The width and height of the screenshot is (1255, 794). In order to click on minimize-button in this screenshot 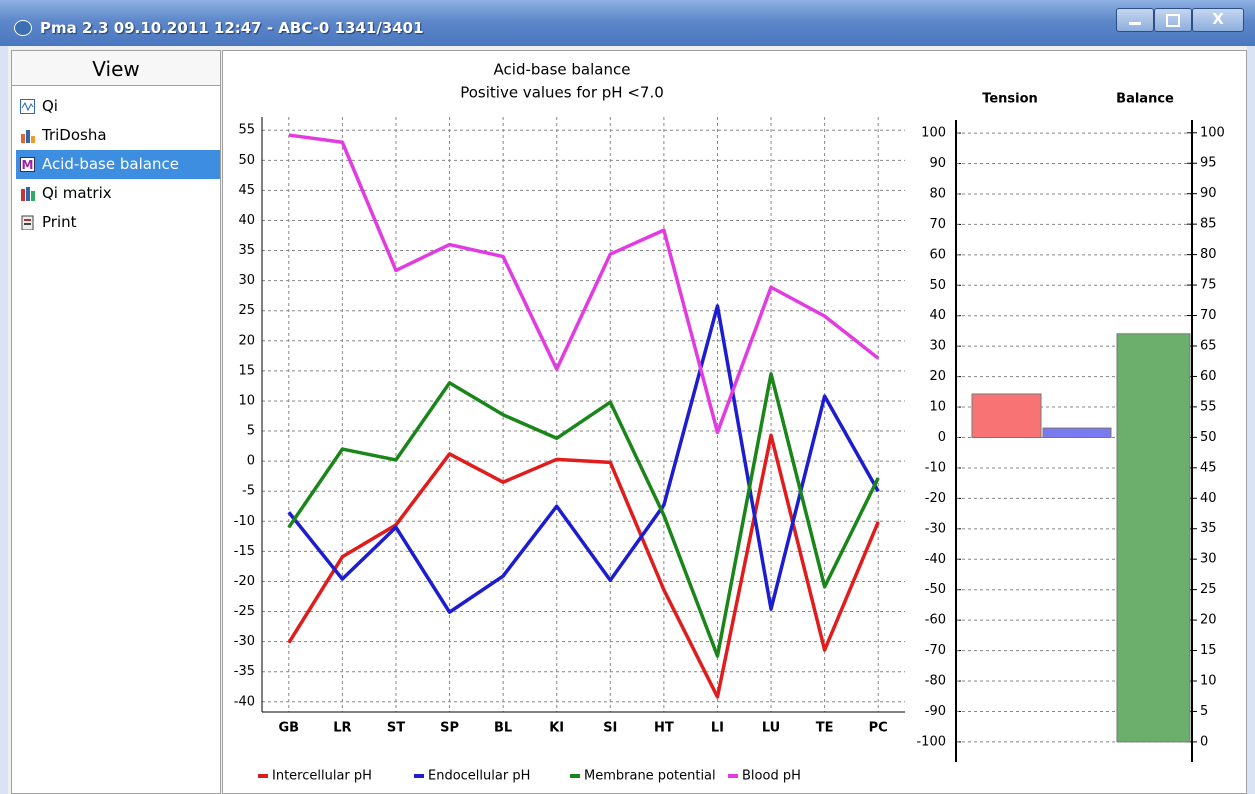, I will do `click(1135, 20)`.